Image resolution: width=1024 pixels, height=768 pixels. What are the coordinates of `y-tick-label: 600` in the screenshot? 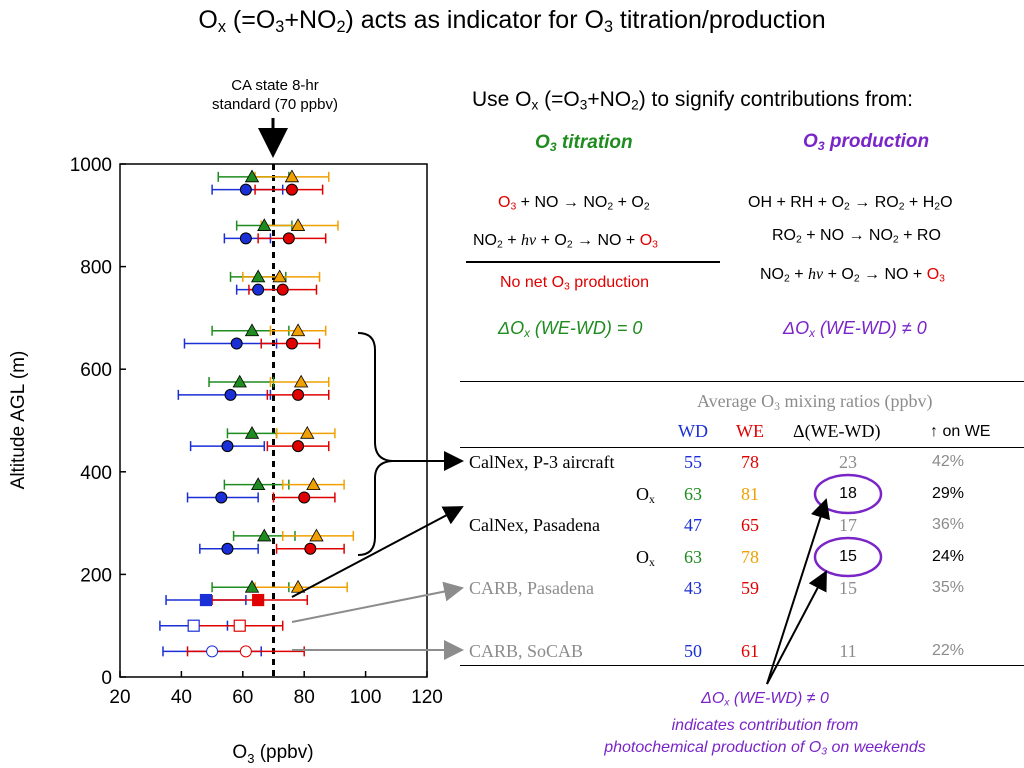 It's located at (96, 370).